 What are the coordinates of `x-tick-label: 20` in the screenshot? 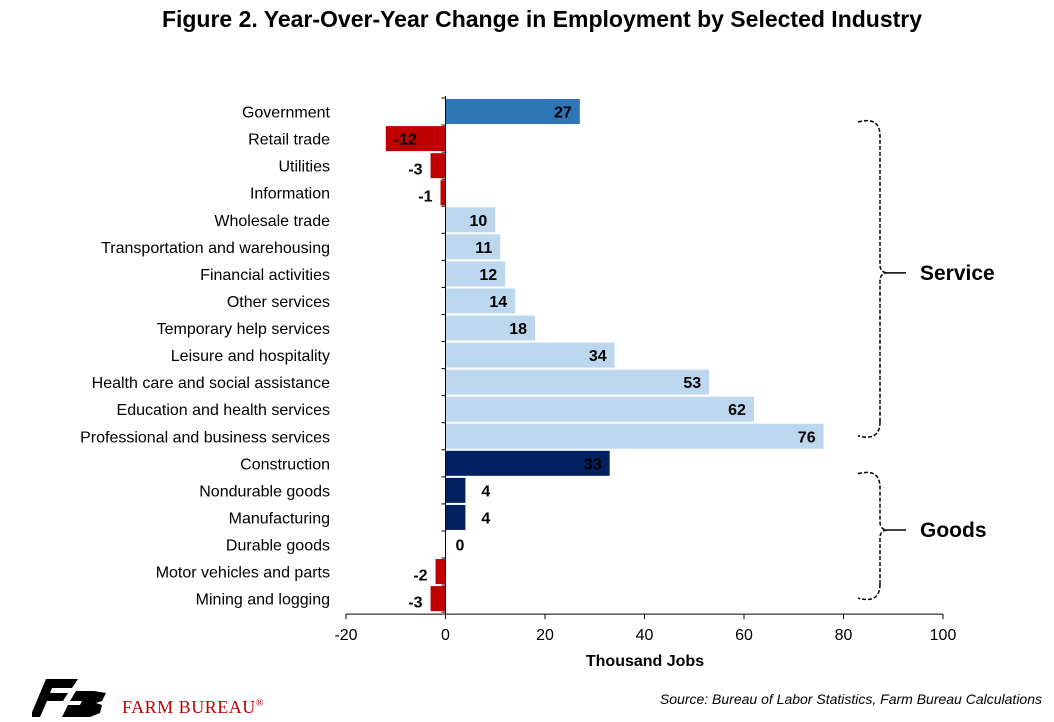 It's located at (545, 635).